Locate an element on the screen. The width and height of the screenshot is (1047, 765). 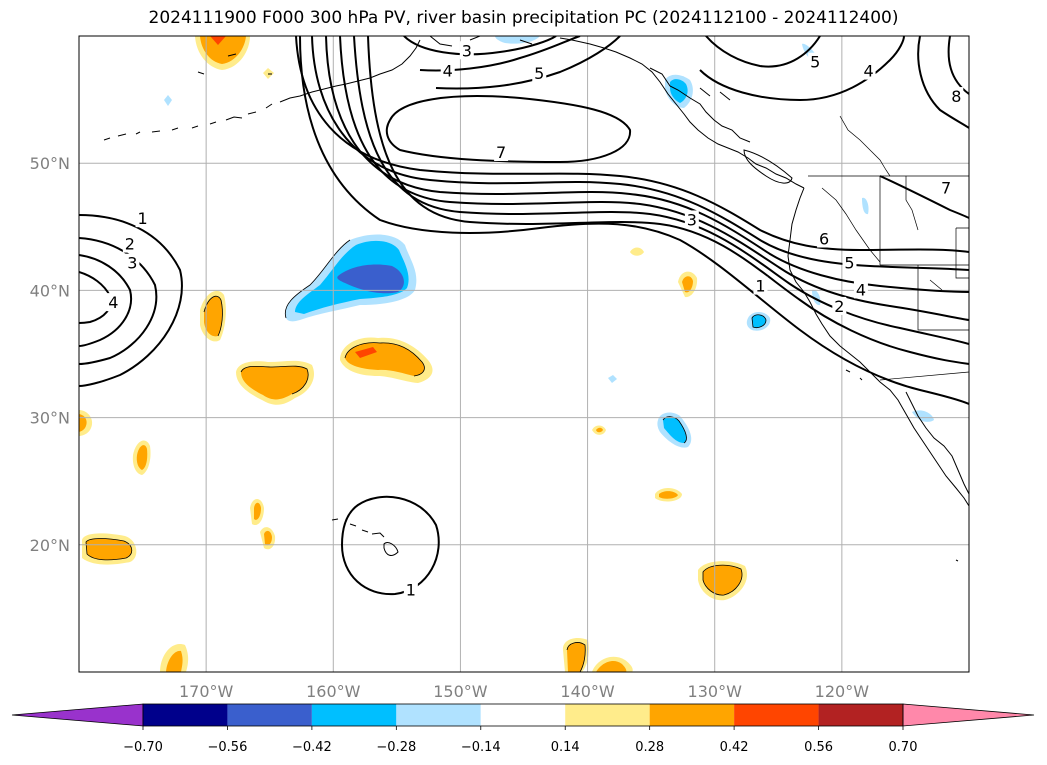
colorbar-tick-label: 0.42 is located at coordinates (734, 747).